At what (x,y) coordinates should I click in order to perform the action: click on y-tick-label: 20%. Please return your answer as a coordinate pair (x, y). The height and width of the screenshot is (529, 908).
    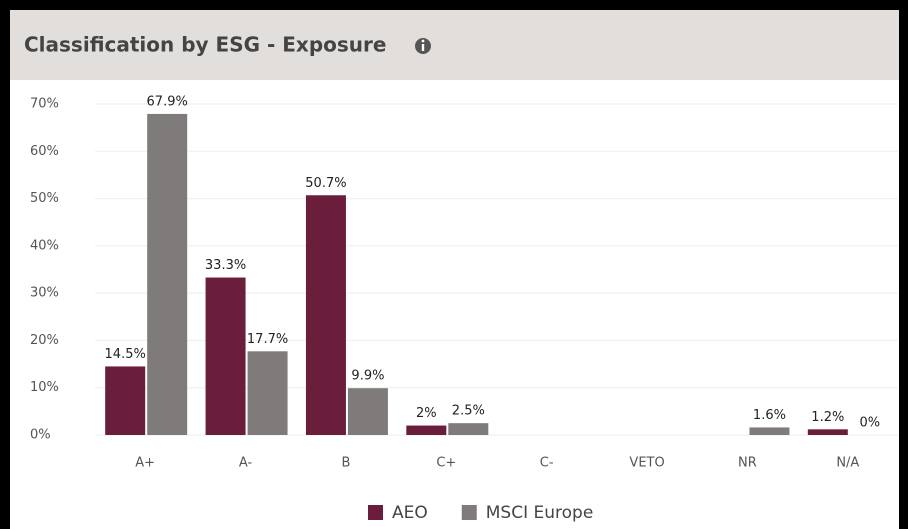
    Looking at the image, I should click on (44, 340).